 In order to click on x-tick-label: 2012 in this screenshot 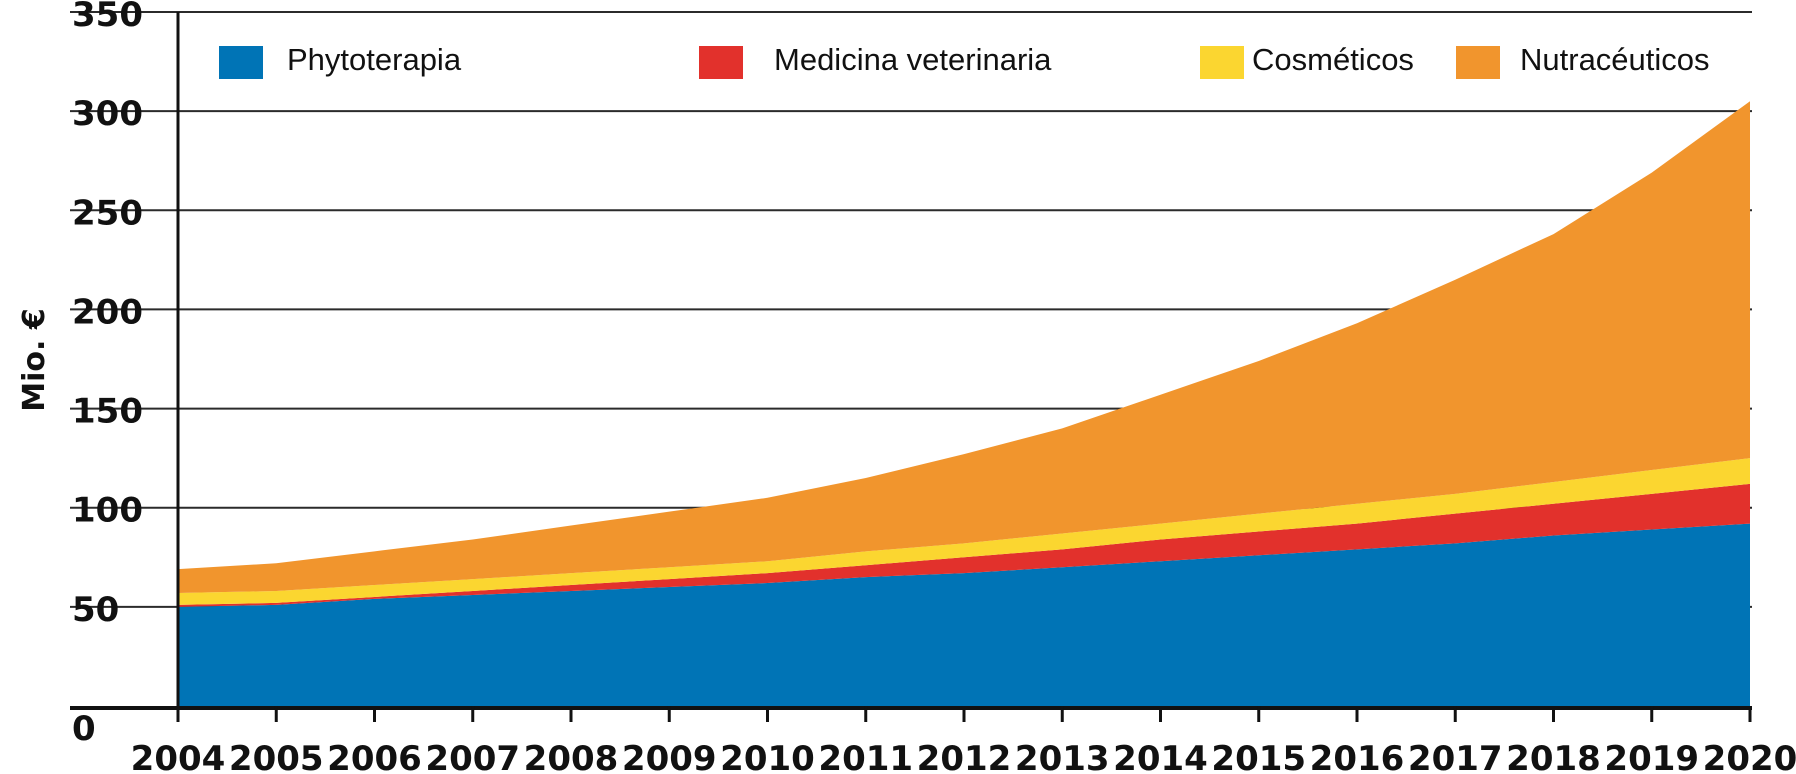, I will do `click(964, 756)`.